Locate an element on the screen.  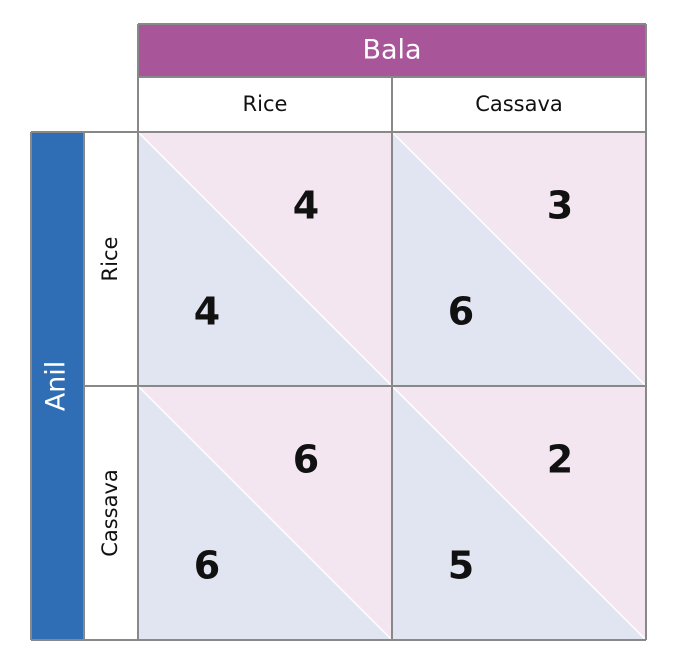
row-label: Cassava is located at coordinates (110, 513).